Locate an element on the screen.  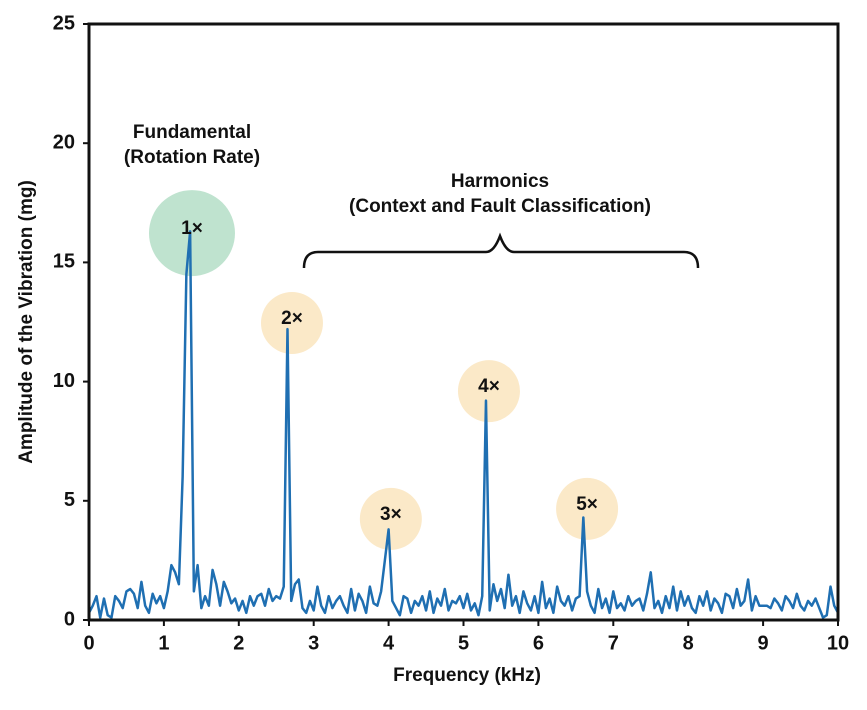
x-tick-label: 10 is located at coordinates (838, 643).